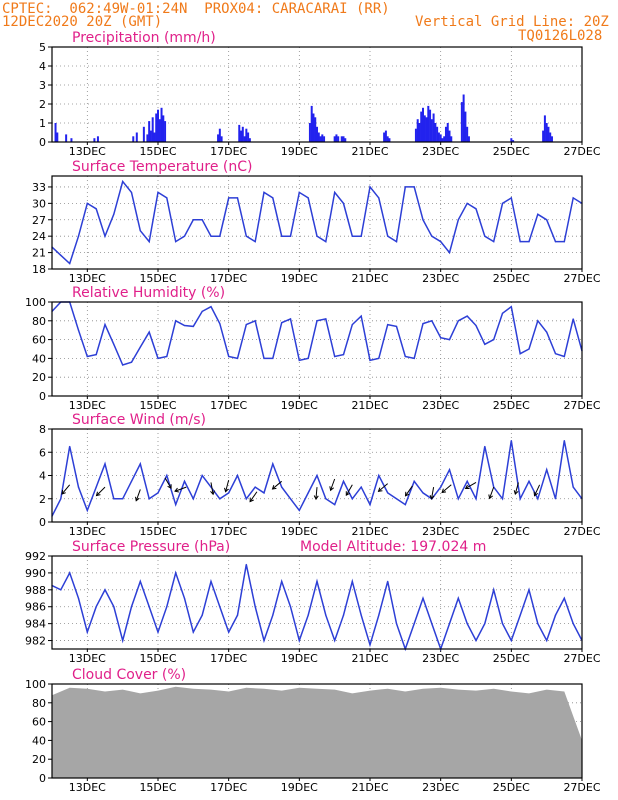  I want to click on rh-xtick-label: 19DEC, so click(299, 405).